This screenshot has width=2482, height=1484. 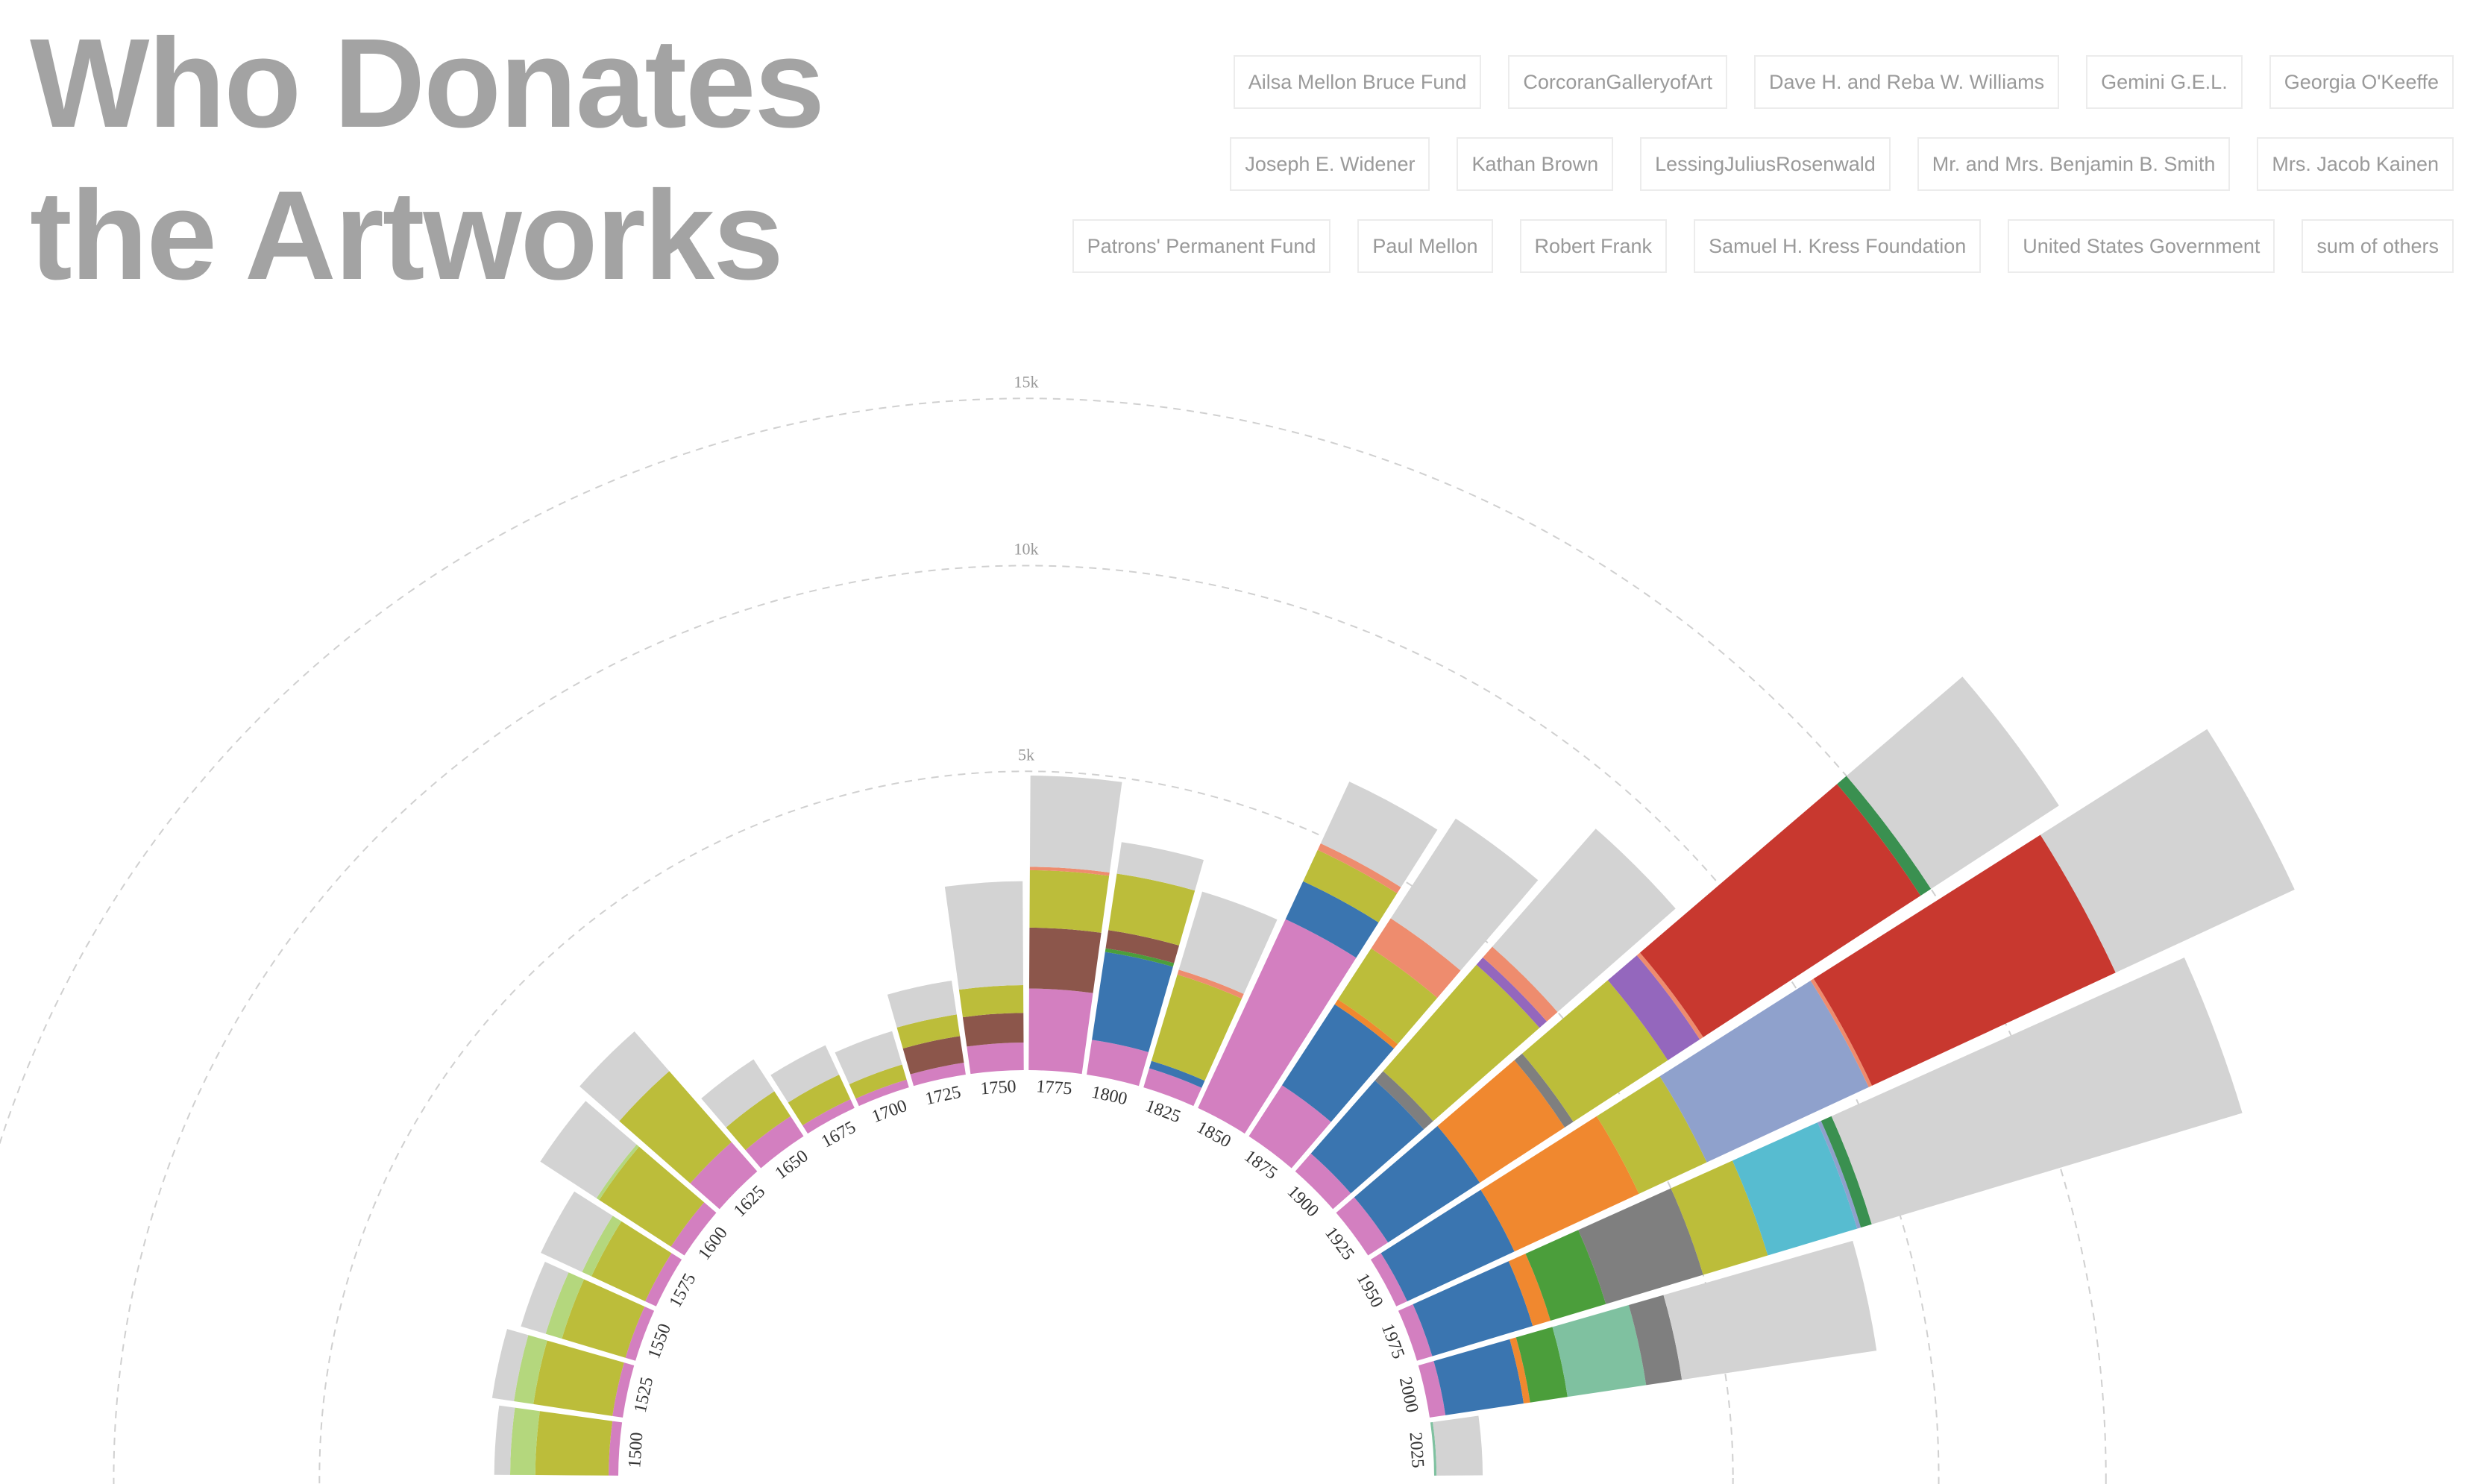 What do you see at coordinates (2378, 246) in the screenshot?
I see `legend-item: sum of others` at bounding box center [2378, 246].